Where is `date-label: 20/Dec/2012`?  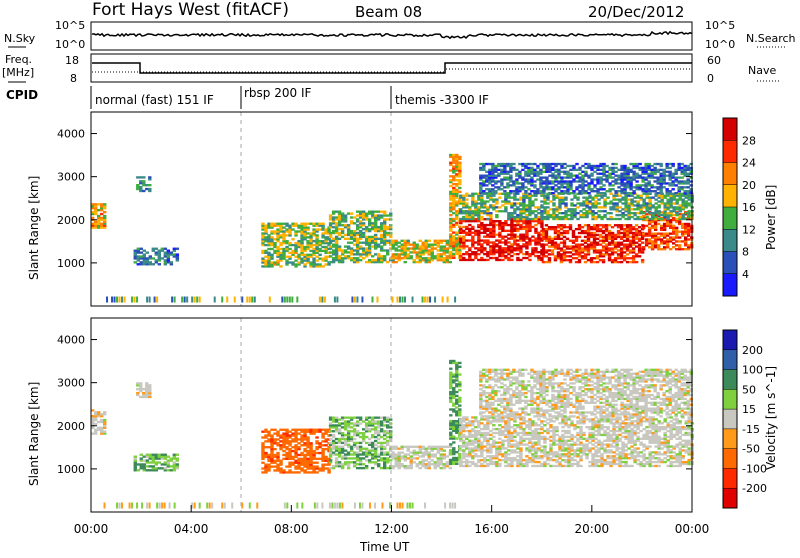
date-label: 20/Dec/2012 is located at coordinates (636, 12).